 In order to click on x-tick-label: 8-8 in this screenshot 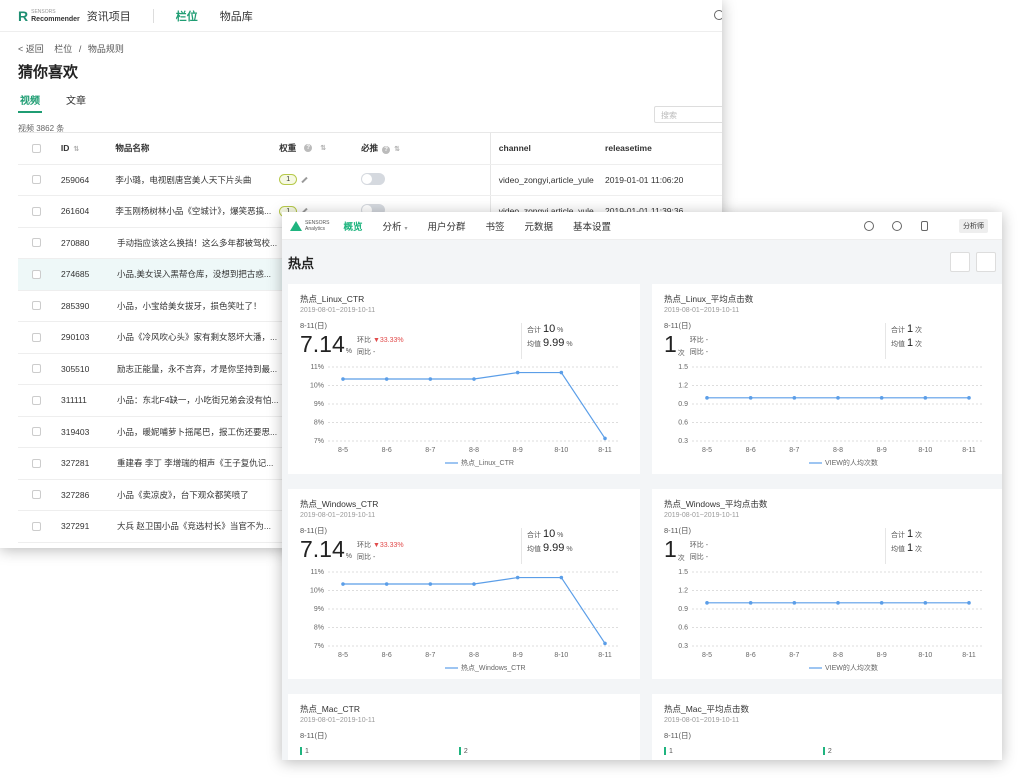, I will do `click(474, 450)`.